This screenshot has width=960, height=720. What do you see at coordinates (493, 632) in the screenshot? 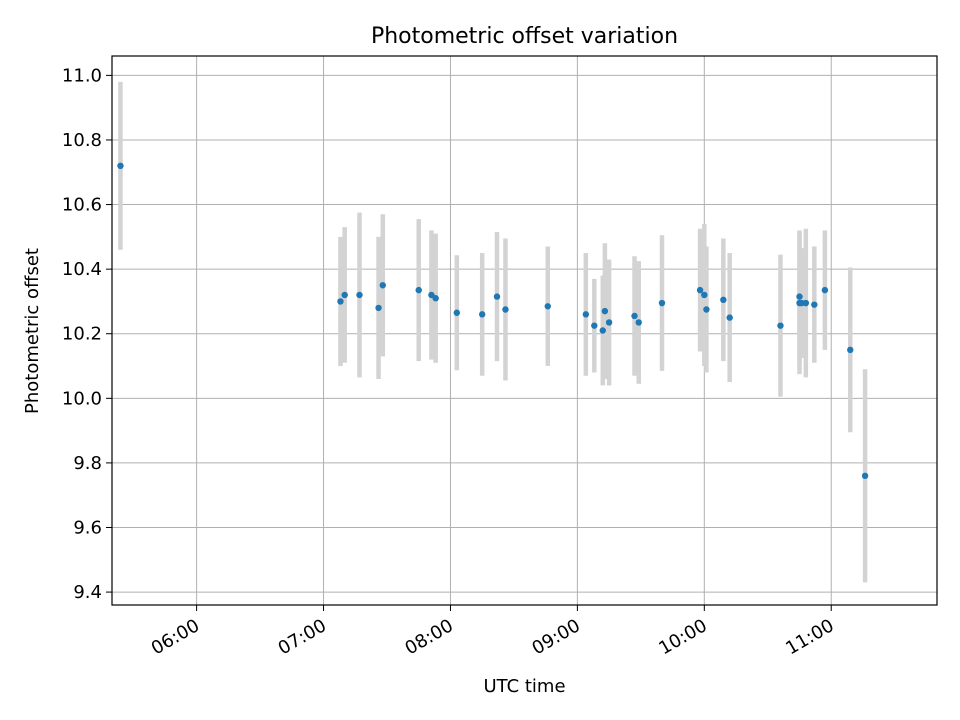
I see `x-axis-ticks: 06:00 07:00 08:00 09:00 10:00 11:00` at bounding box center [493, 632].